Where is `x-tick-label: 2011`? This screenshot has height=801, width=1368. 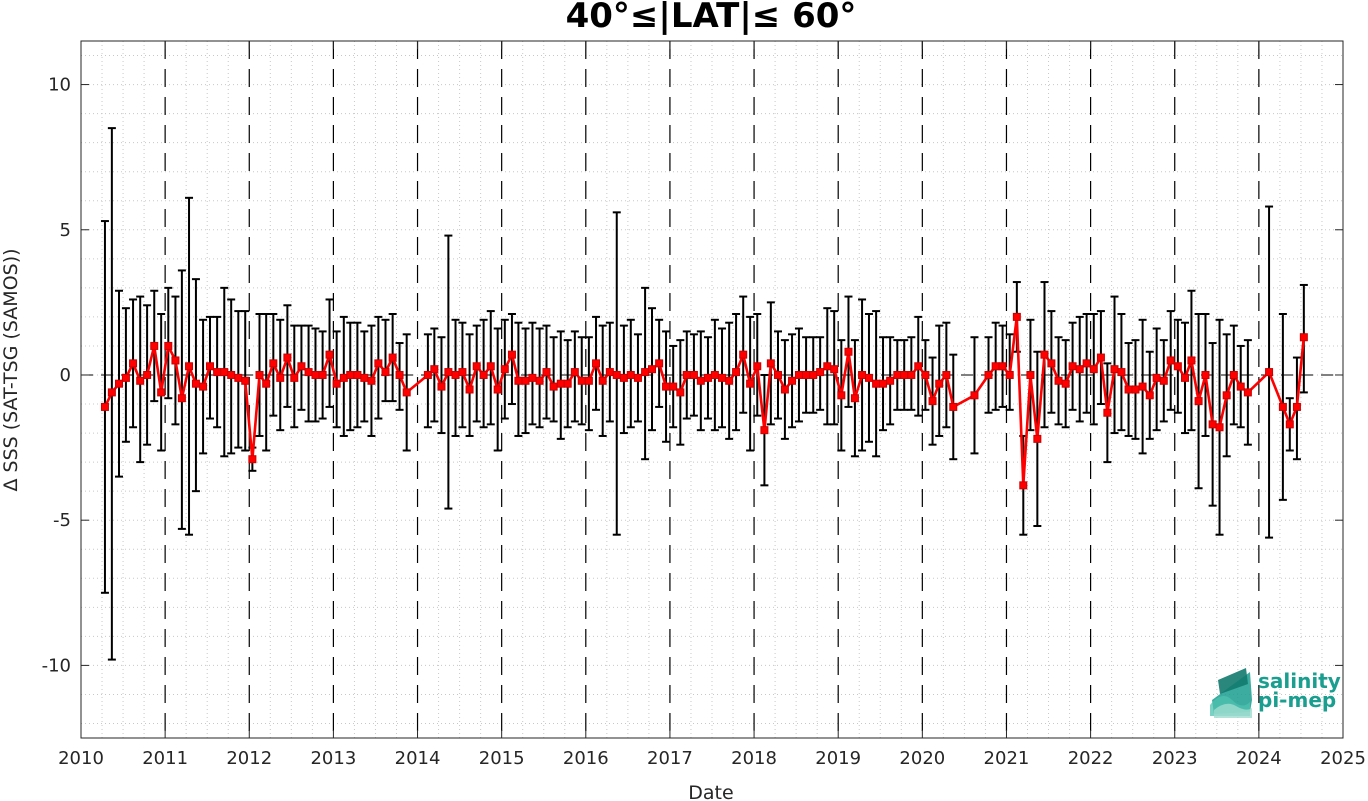 x-tick-label: 2011 is located at coordinates (165, 758).